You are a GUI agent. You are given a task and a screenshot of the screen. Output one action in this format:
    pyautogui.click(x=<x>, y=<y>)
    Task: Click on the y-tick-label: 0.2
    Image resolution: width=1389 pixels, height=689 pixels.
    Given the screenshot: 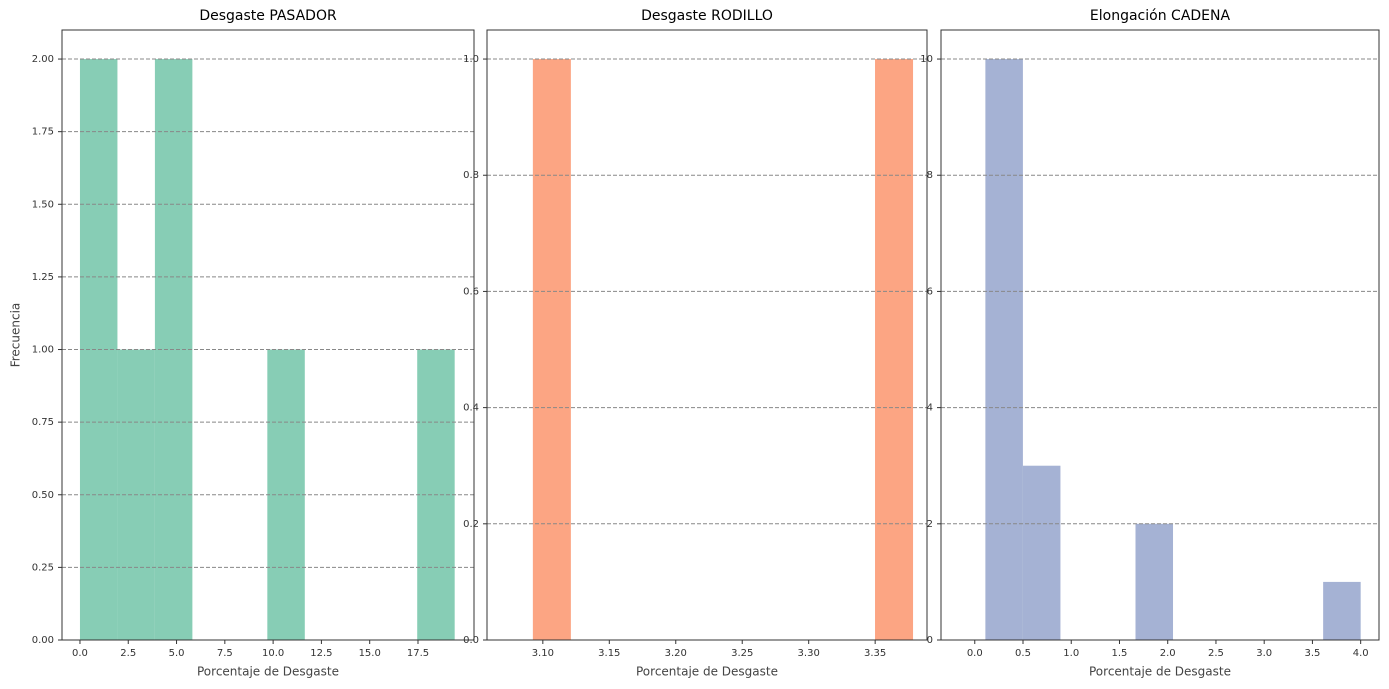 What is the action you would take?
    pyautogui.click(x=471, y=524)
    